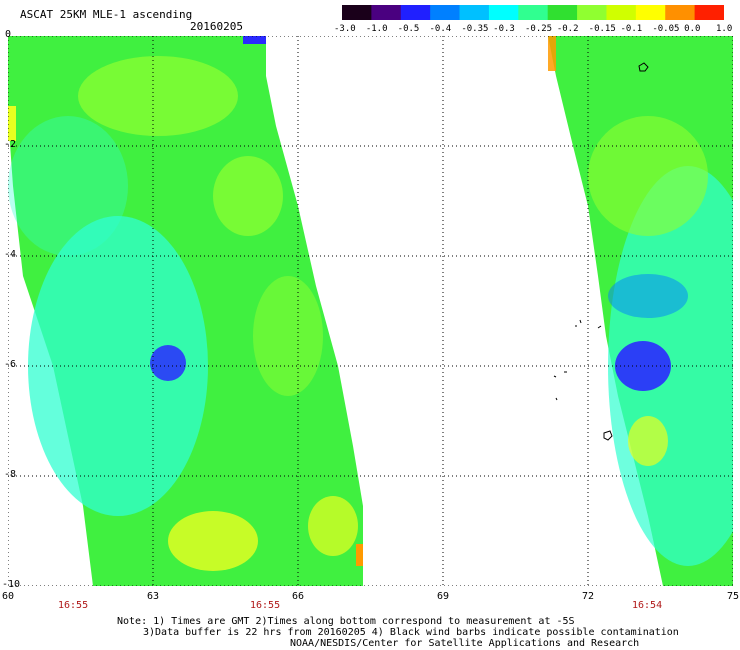 This screenshot has width=740, height=650. What do you see at coordinates (10, 144) in the screenshot?
I see `y-axis-tick-label: -2` at bounding box center [10, 144].